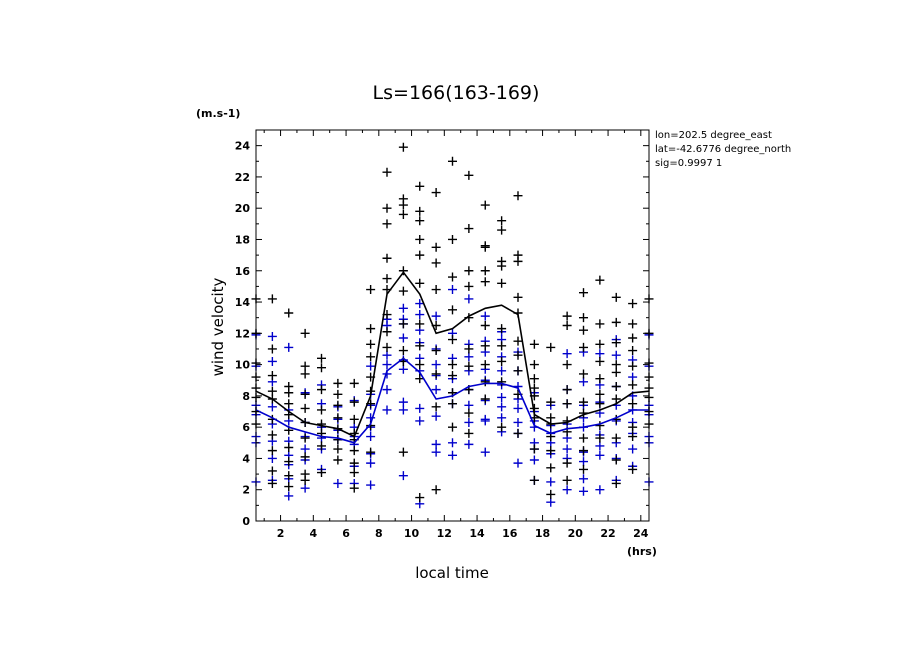 The image size is (904, 654). What do you see at coordinates (218, 113) in the screenshot?
I see `y-axis-unit: (m.s-1)` at bounding box center [218, 113].